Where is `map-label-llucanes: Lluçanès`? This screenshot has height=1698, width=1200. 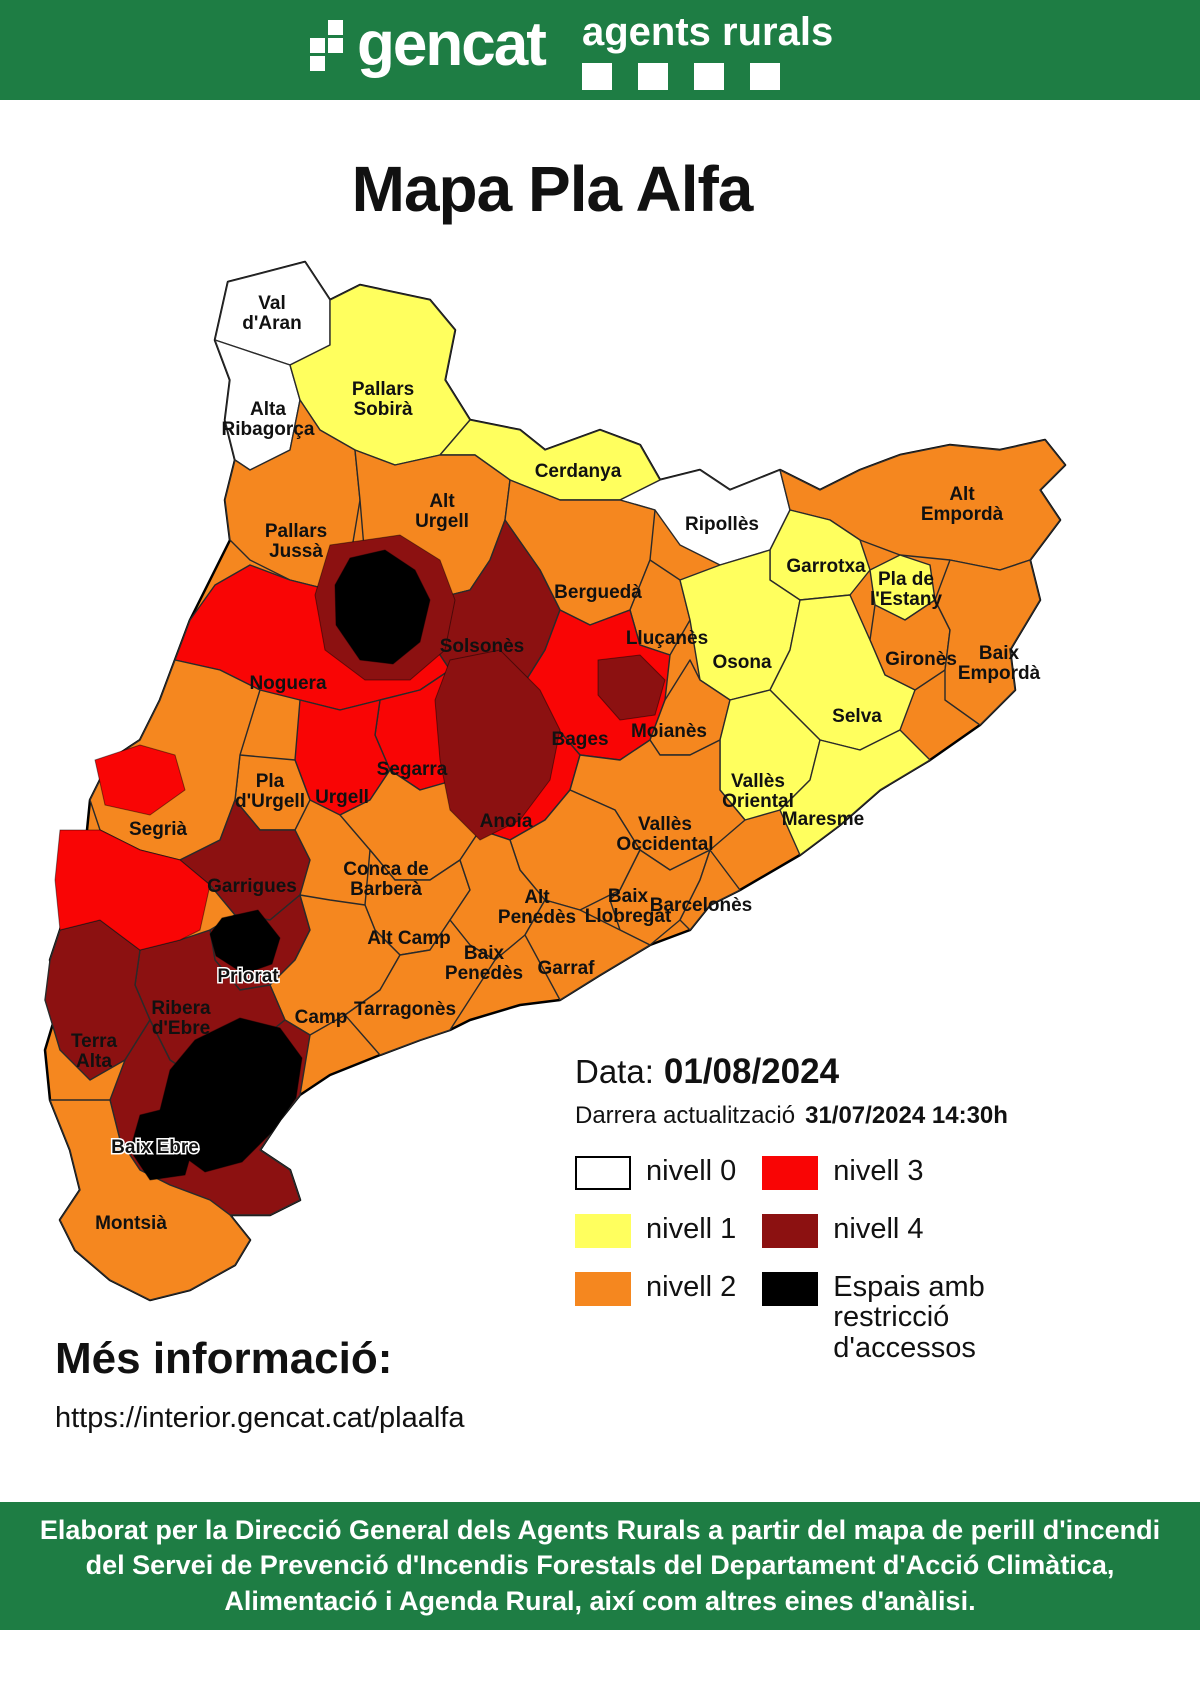
map-label-llucanes: Lluçanès is located at coordinates (667, 638).